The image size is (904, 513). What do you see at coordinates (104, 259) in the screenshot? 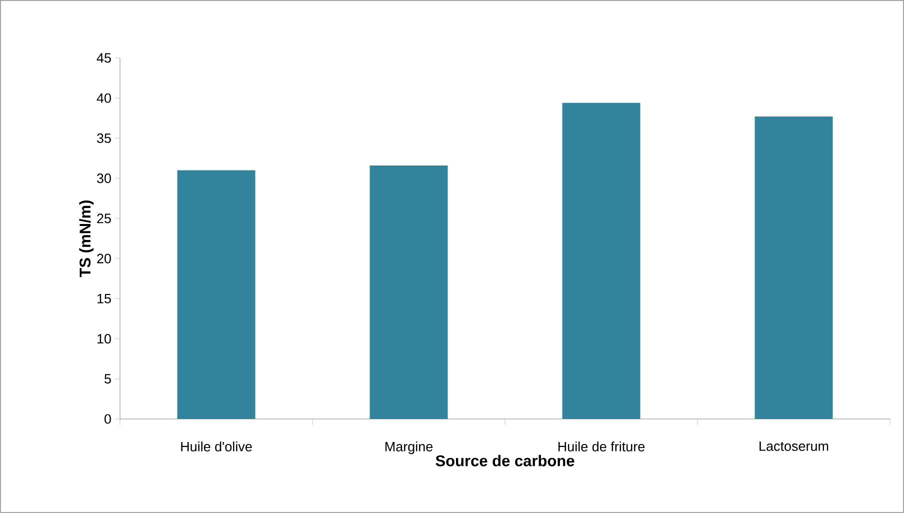
I see `y-tick-label: 20` at bounding box center [104, 259].